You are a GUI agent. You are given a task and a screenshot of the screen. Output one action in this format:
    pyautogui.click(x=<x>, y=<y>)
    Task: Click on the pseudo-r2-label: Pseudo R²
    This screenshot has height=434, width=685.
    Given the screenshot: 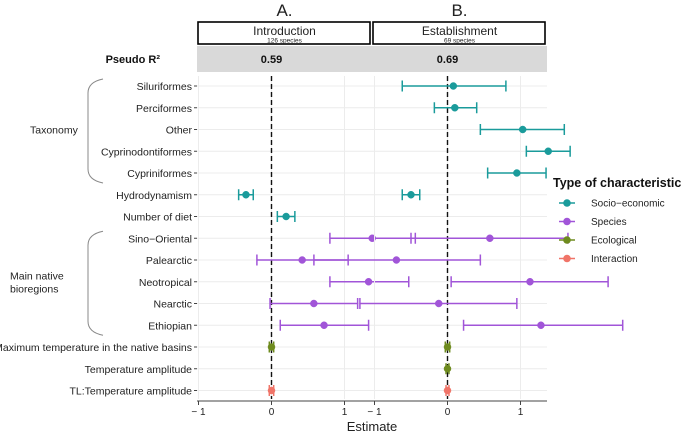 What is the action you would take?
    pyautogui.click(x=133, y=60)
    